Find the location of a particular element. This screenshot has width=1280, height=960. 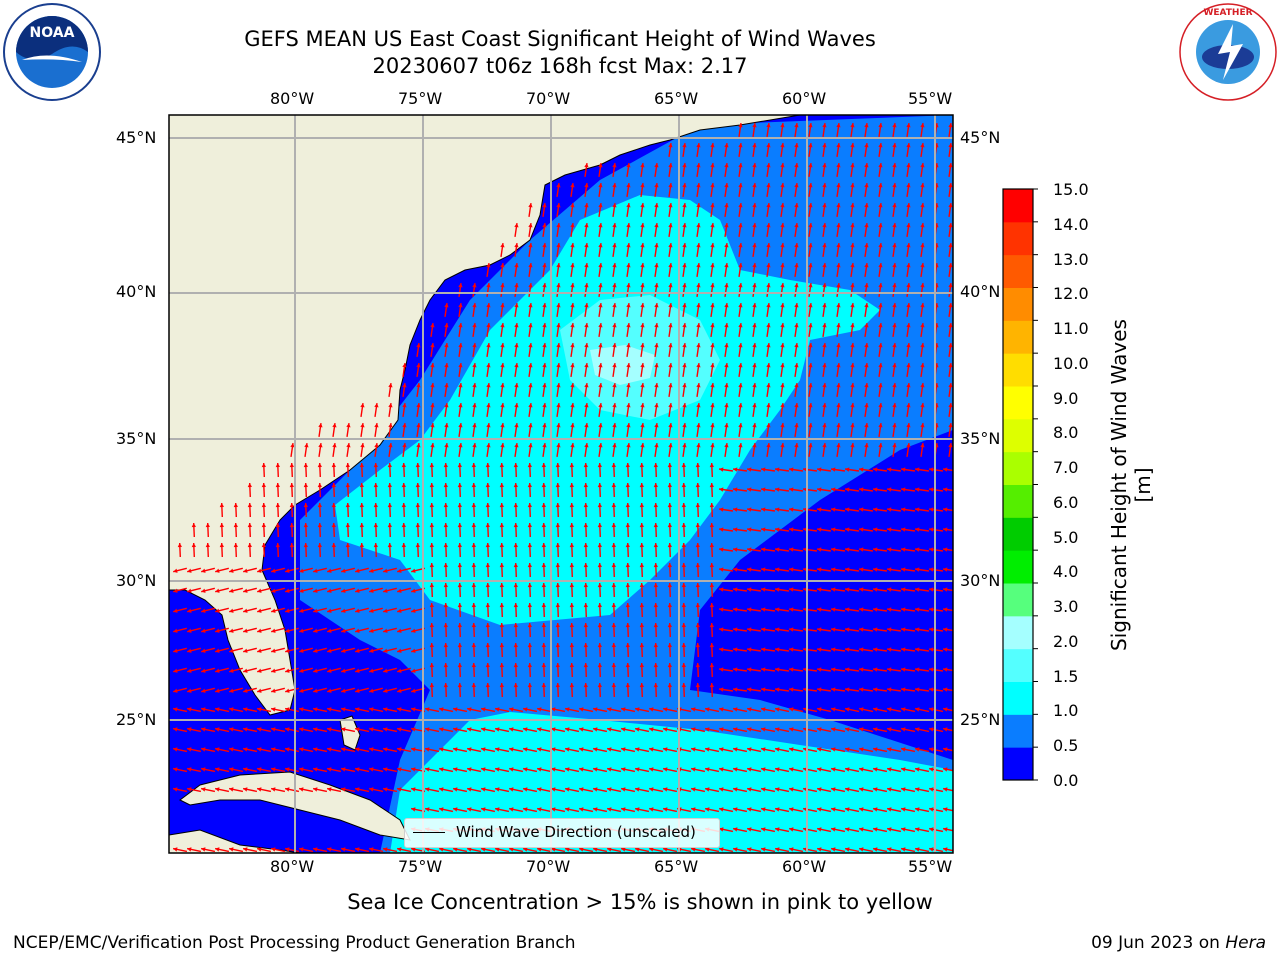

colorbar-tick: 1.0 is located at coordinates (1066, 710).